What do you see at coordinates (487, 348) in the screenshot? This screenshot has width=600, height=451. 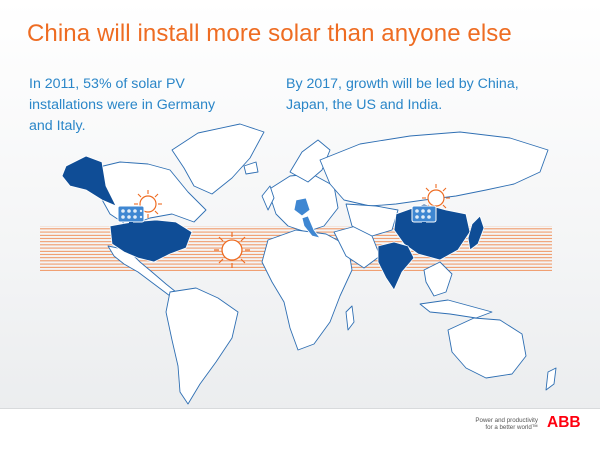 I see `australia` at bounding box center [487, 348].